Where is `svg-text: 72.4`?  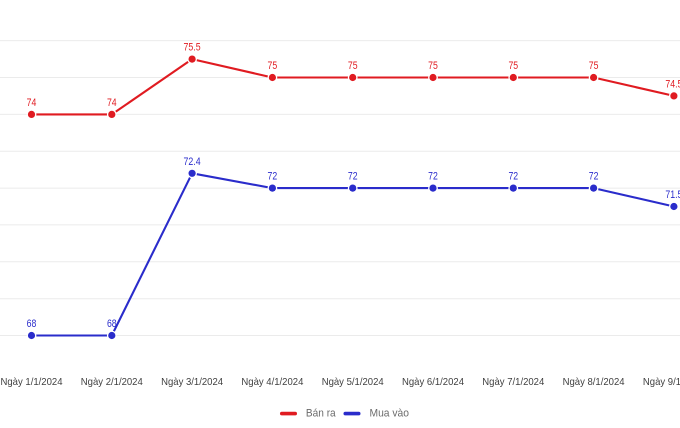
svg-text: 72.4 is located at coordinates (192, 162).